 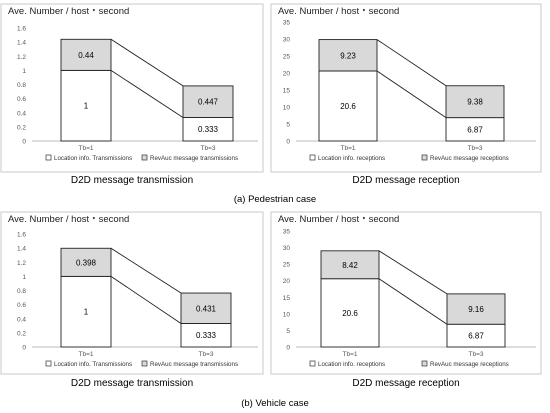 What do you see at coordinates (287, 298) in the screenshot?
I see `y-tick-label: 15` at bounding box center [287, 298].